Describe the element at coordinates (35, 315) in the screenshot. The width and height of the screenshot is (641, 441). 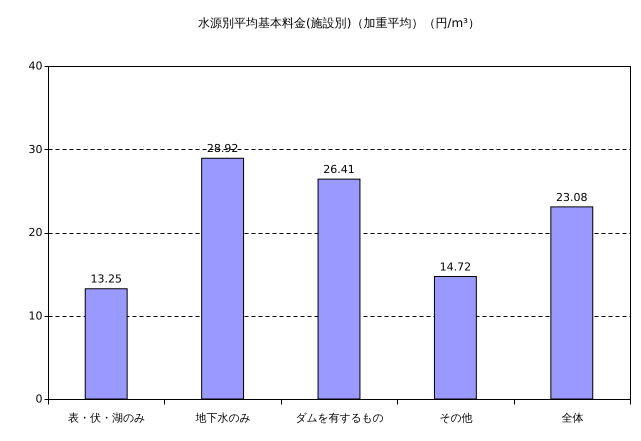
I see `y-tick-label: 10` at that location.